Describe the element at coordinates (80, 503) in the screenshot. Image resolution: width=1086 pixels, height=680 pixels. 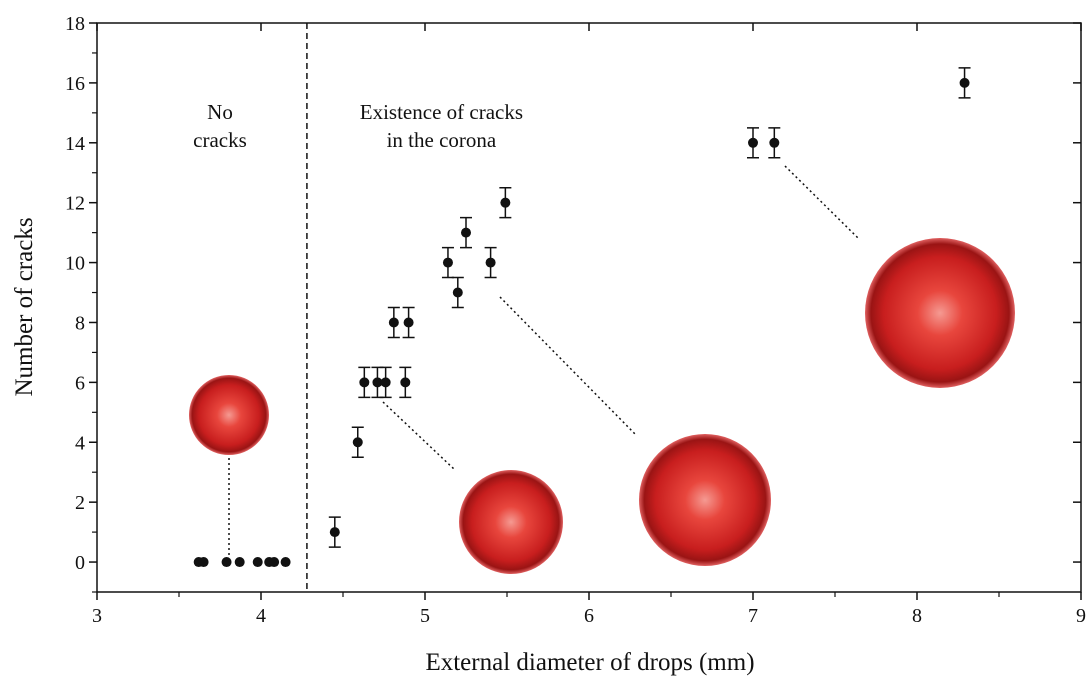
I see `y-tick-label: 2` at that location.